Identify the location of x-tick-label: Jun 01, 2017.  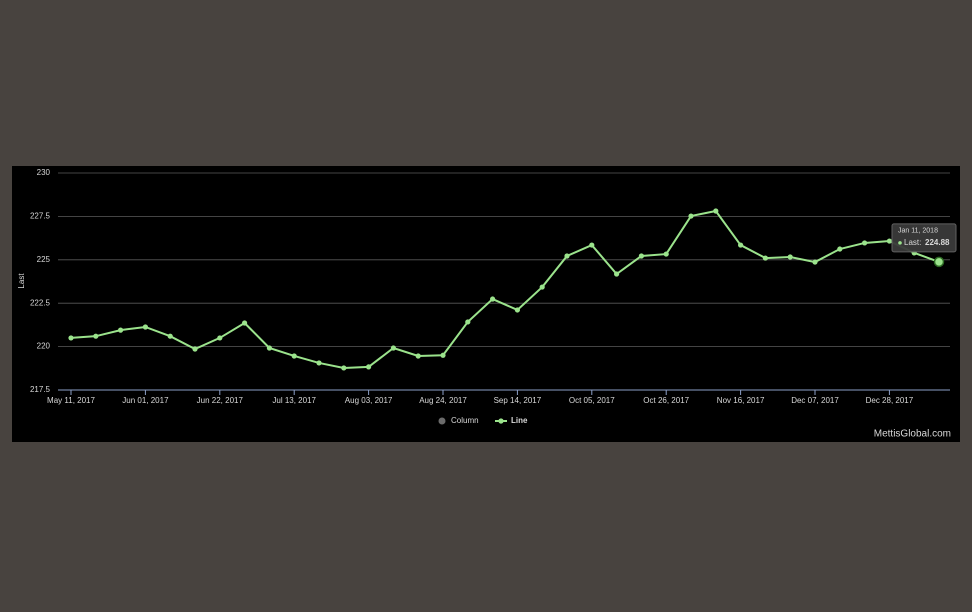
(145, 400).